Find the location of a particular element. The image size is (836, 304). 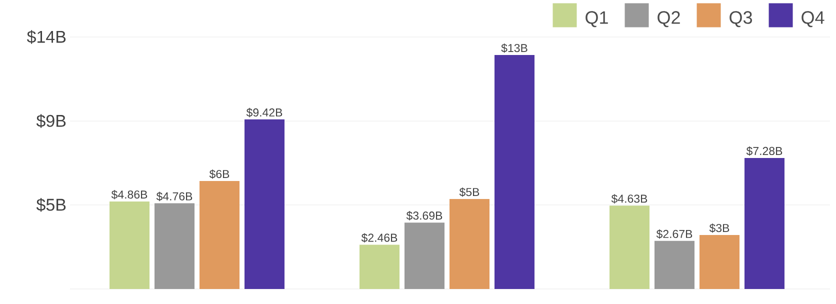

y-tick-label: $9B is located at coordinates (51, 121).